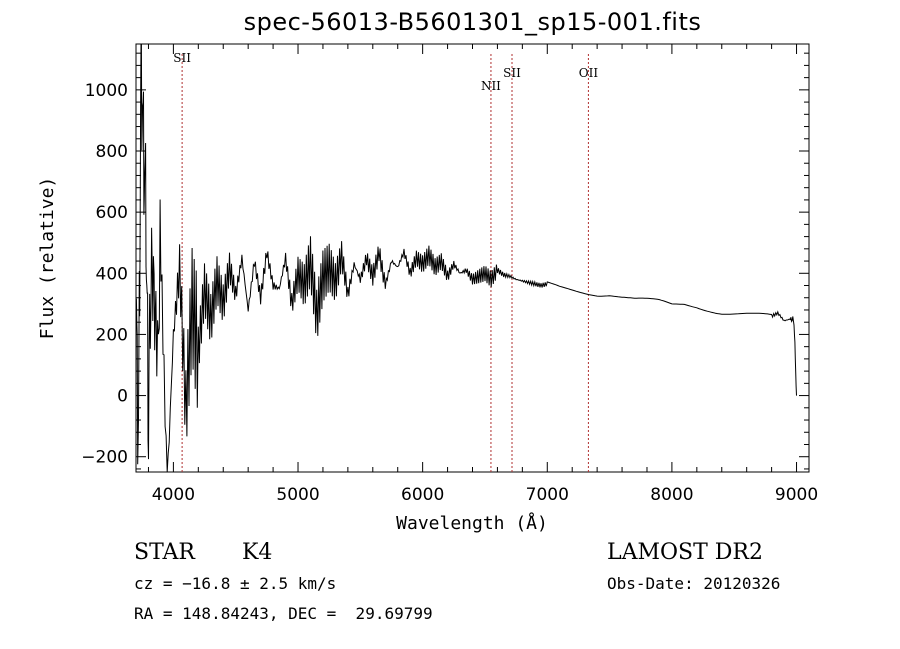  I want to click on y-tick-label: 600, so click(112, 213).